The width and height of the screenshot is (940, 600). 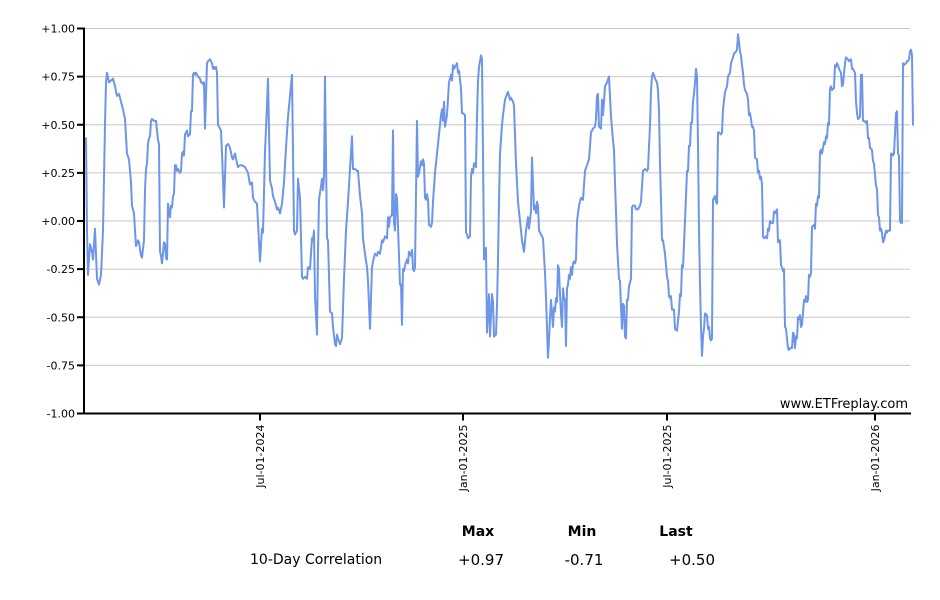 What do you see at coordinates (61, 365) in the screenshot?
I see `y-tick-label: -0.75` at bounding box center [61, 365].